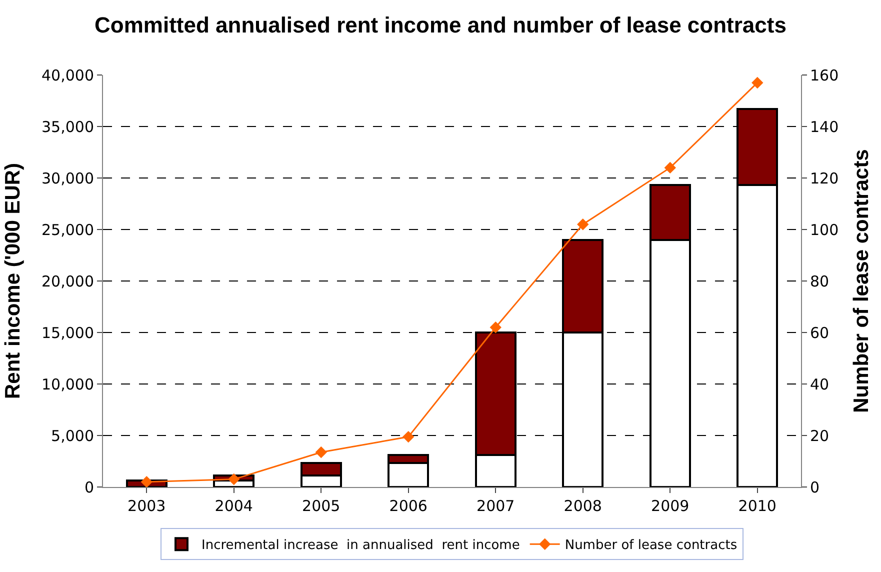  What do you see at coordinates (820, 281) in the screenshot?
I see `y2-tick-label: 80` at bounding box center [820, 281].